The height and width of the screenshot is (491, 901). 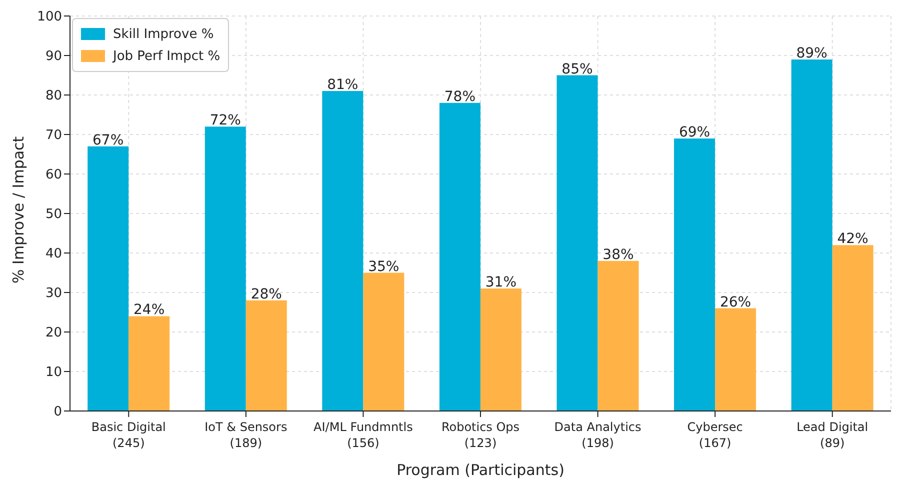 I want to click on y-tick-label: 80, so click(x=53, y=96).